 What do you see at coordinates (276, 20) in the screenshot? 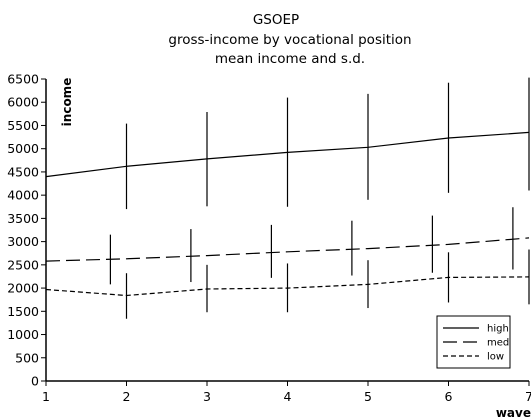
I see `chart-title-line-1: GSOEP` at bounding box center [276, 20].